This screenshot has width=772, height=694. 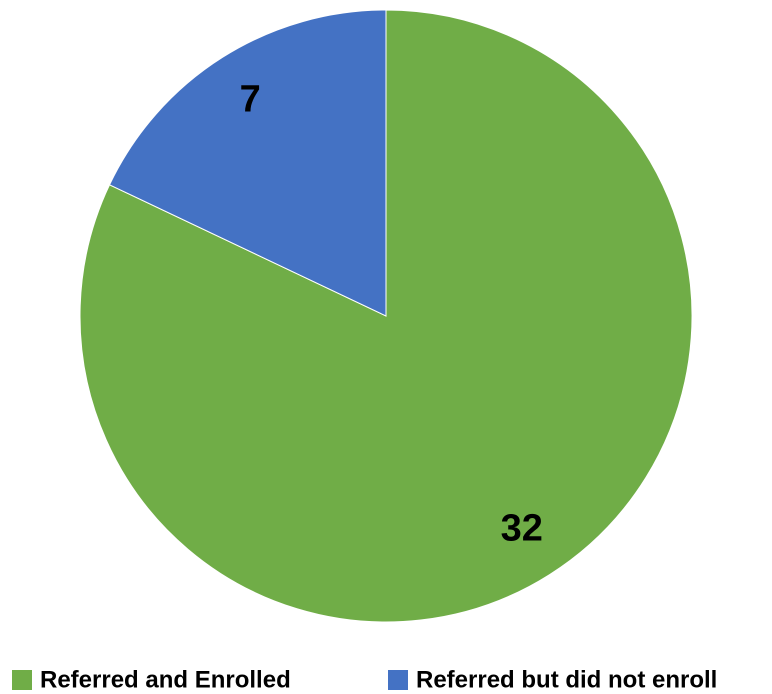 What do you see at coordinates (250, 99) in the screenshot?
I see `data-label: 7` at bounding box center [250, 99].